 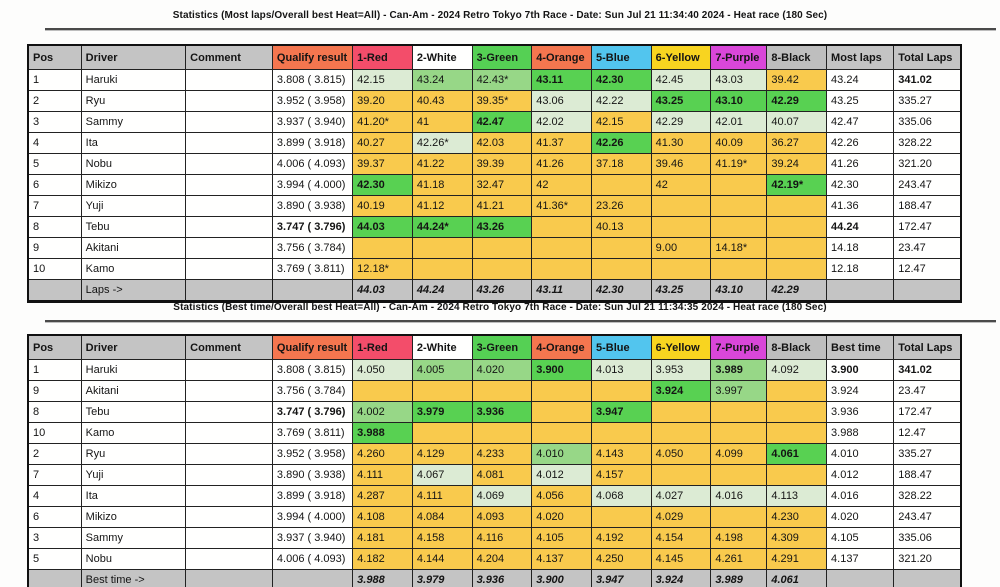 What do you see at coordinates (502, 80) in the screenshot?
I see `heat-cell-3: 42.43*` at bounding box center [502, 80].